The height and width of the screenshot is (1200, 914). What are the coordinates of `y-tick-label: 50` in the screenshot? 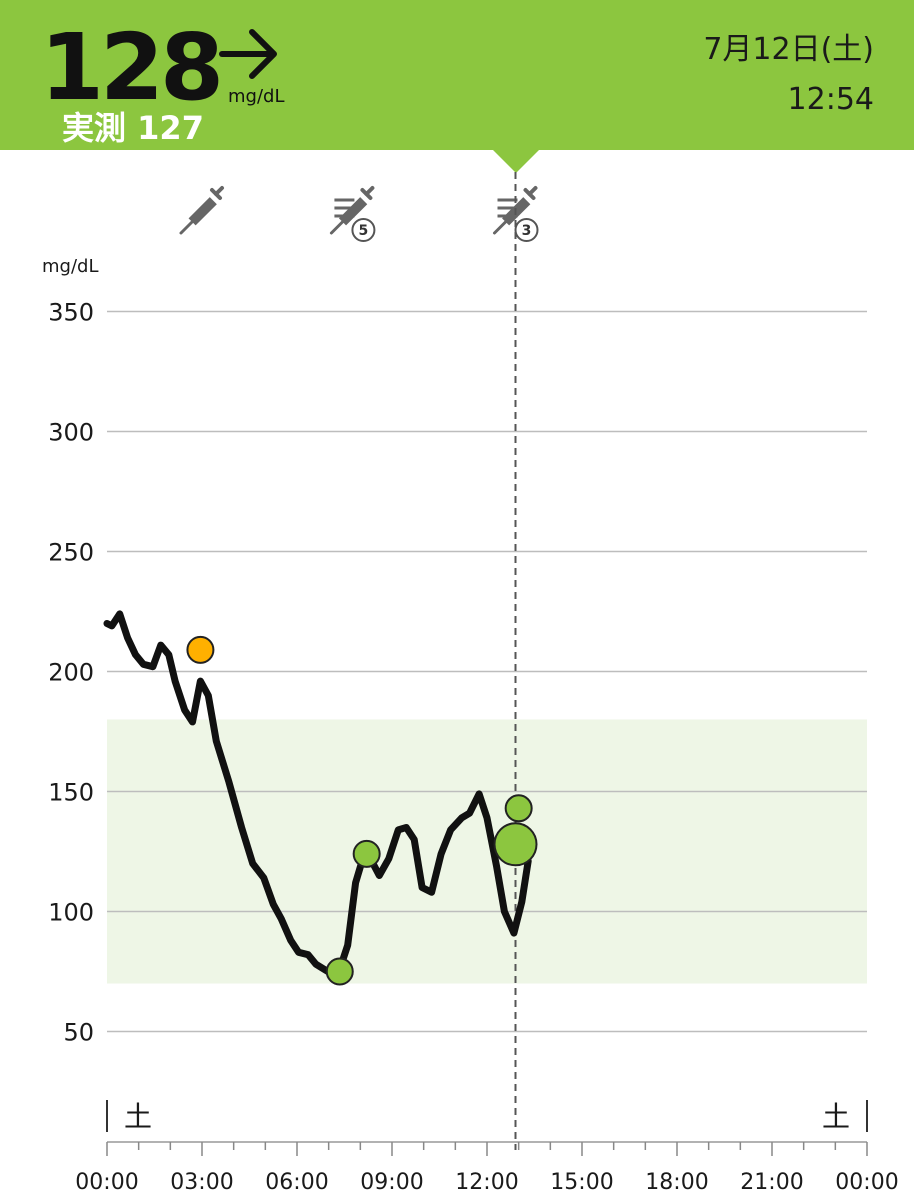 It's located at (78, 1033).